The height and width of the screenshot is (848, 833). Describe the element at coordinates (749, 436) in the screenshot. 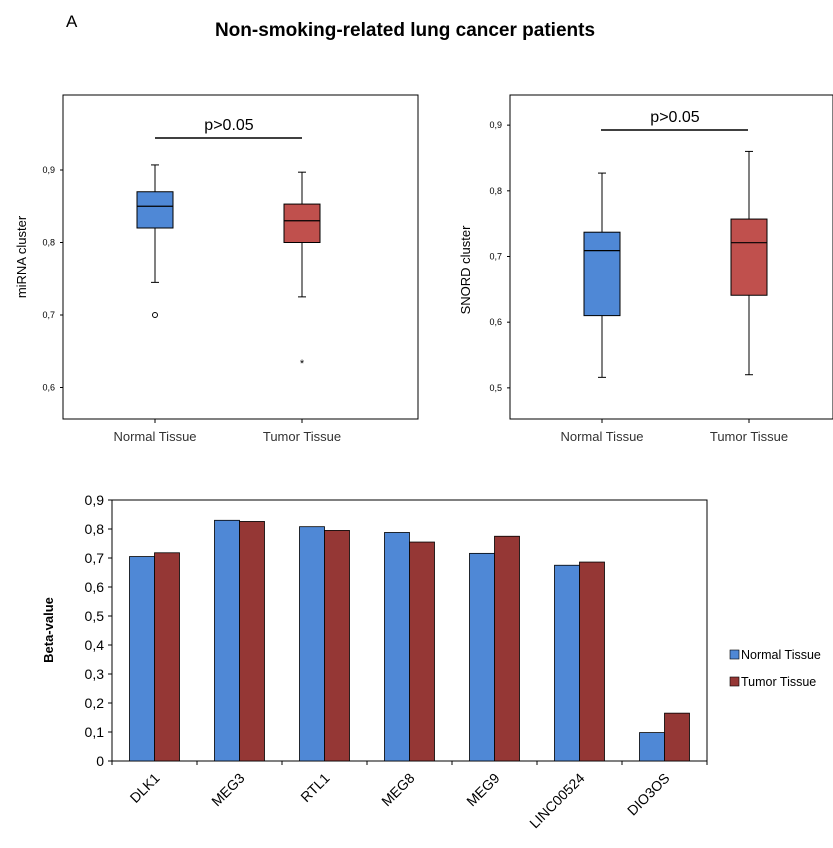

I see `b2-x-tick-label: Tumor Tissue` at that location.